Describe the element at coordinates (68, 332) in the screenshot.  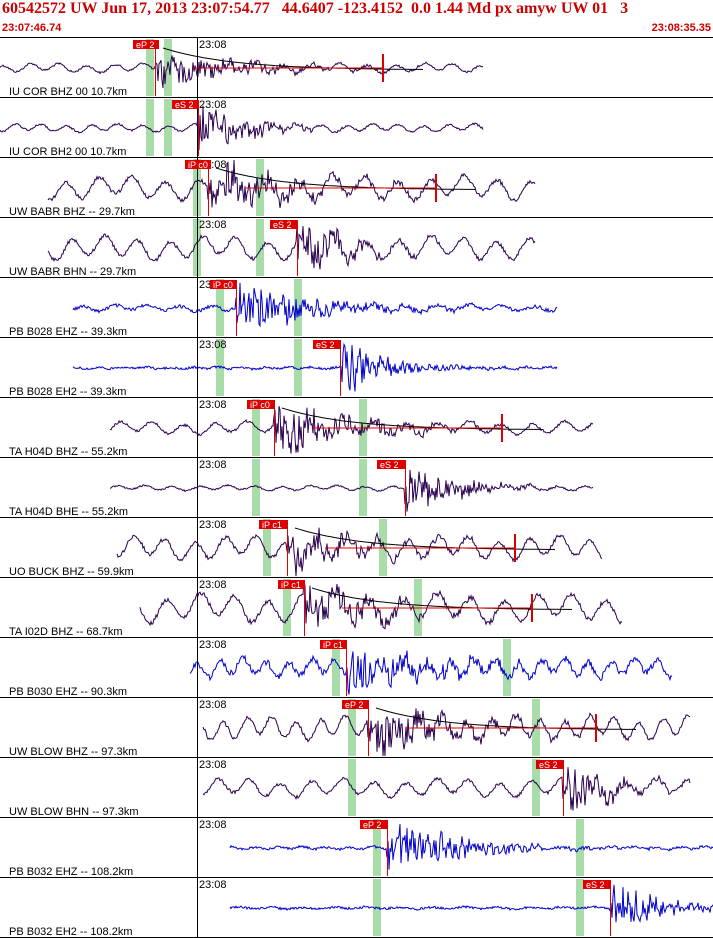
I see `station-label: PB B028 EHZ -- 39.3km` at that location.